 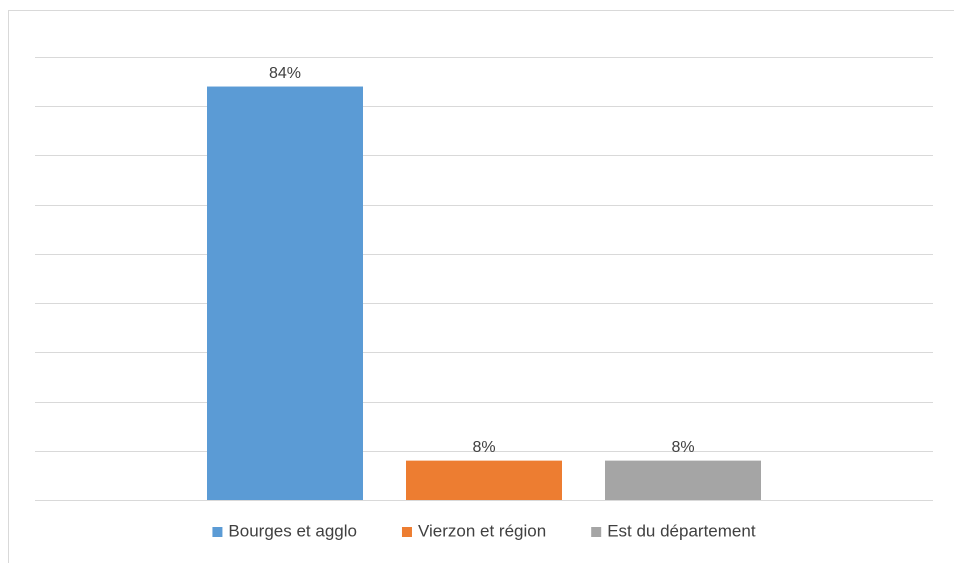 I want to click on legend-label: Est du département, so click(x=681, y=530).